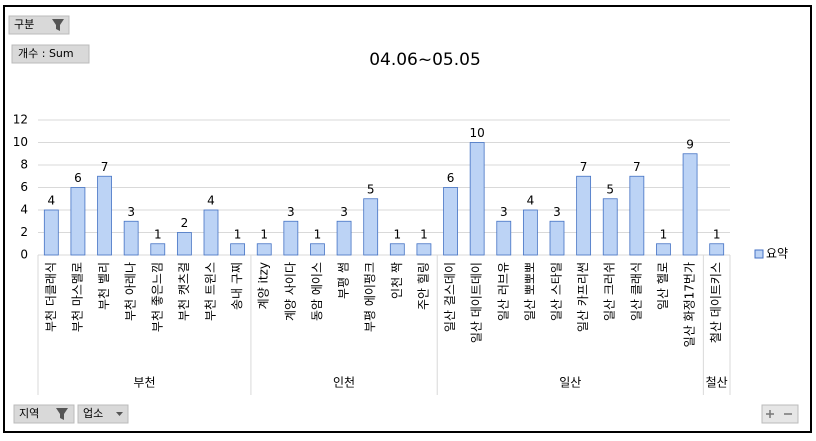 The image size is (816, 441). What do you see at coordinates (24, 165) in the screenshot?
I see `y-tick-label: 8` at bounding box center [24, 165].